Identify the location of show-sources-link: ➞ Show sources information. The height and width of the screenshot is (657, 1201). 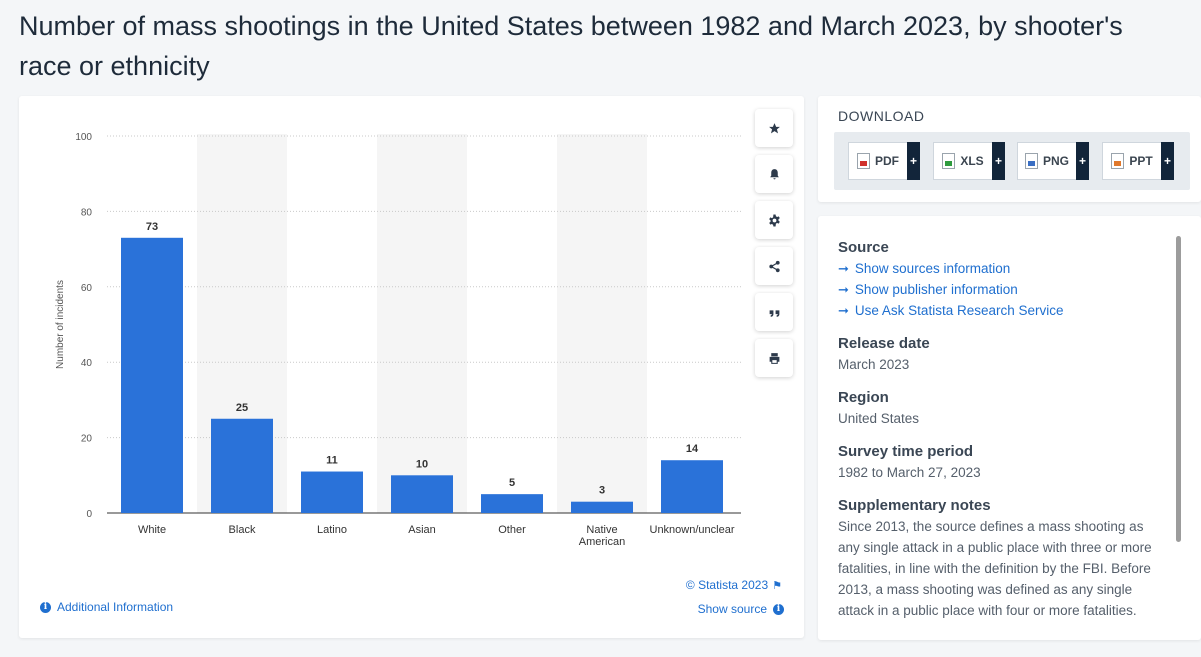
(1003, 268).